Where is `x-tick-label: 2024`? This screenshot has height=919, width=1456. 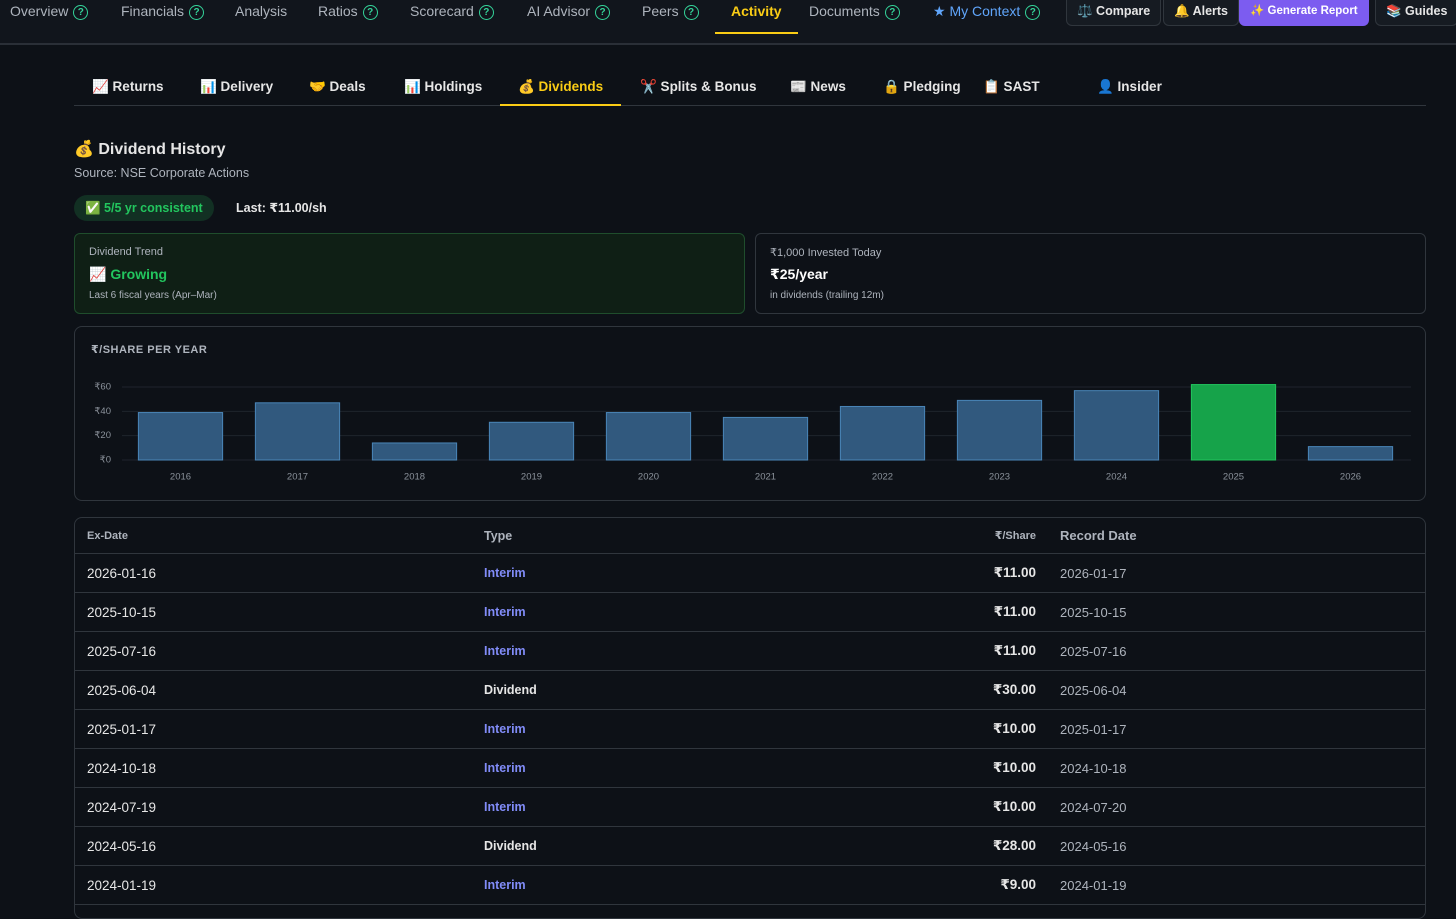
x-tick-label: 2024 is located at coordinates (1116, 477).